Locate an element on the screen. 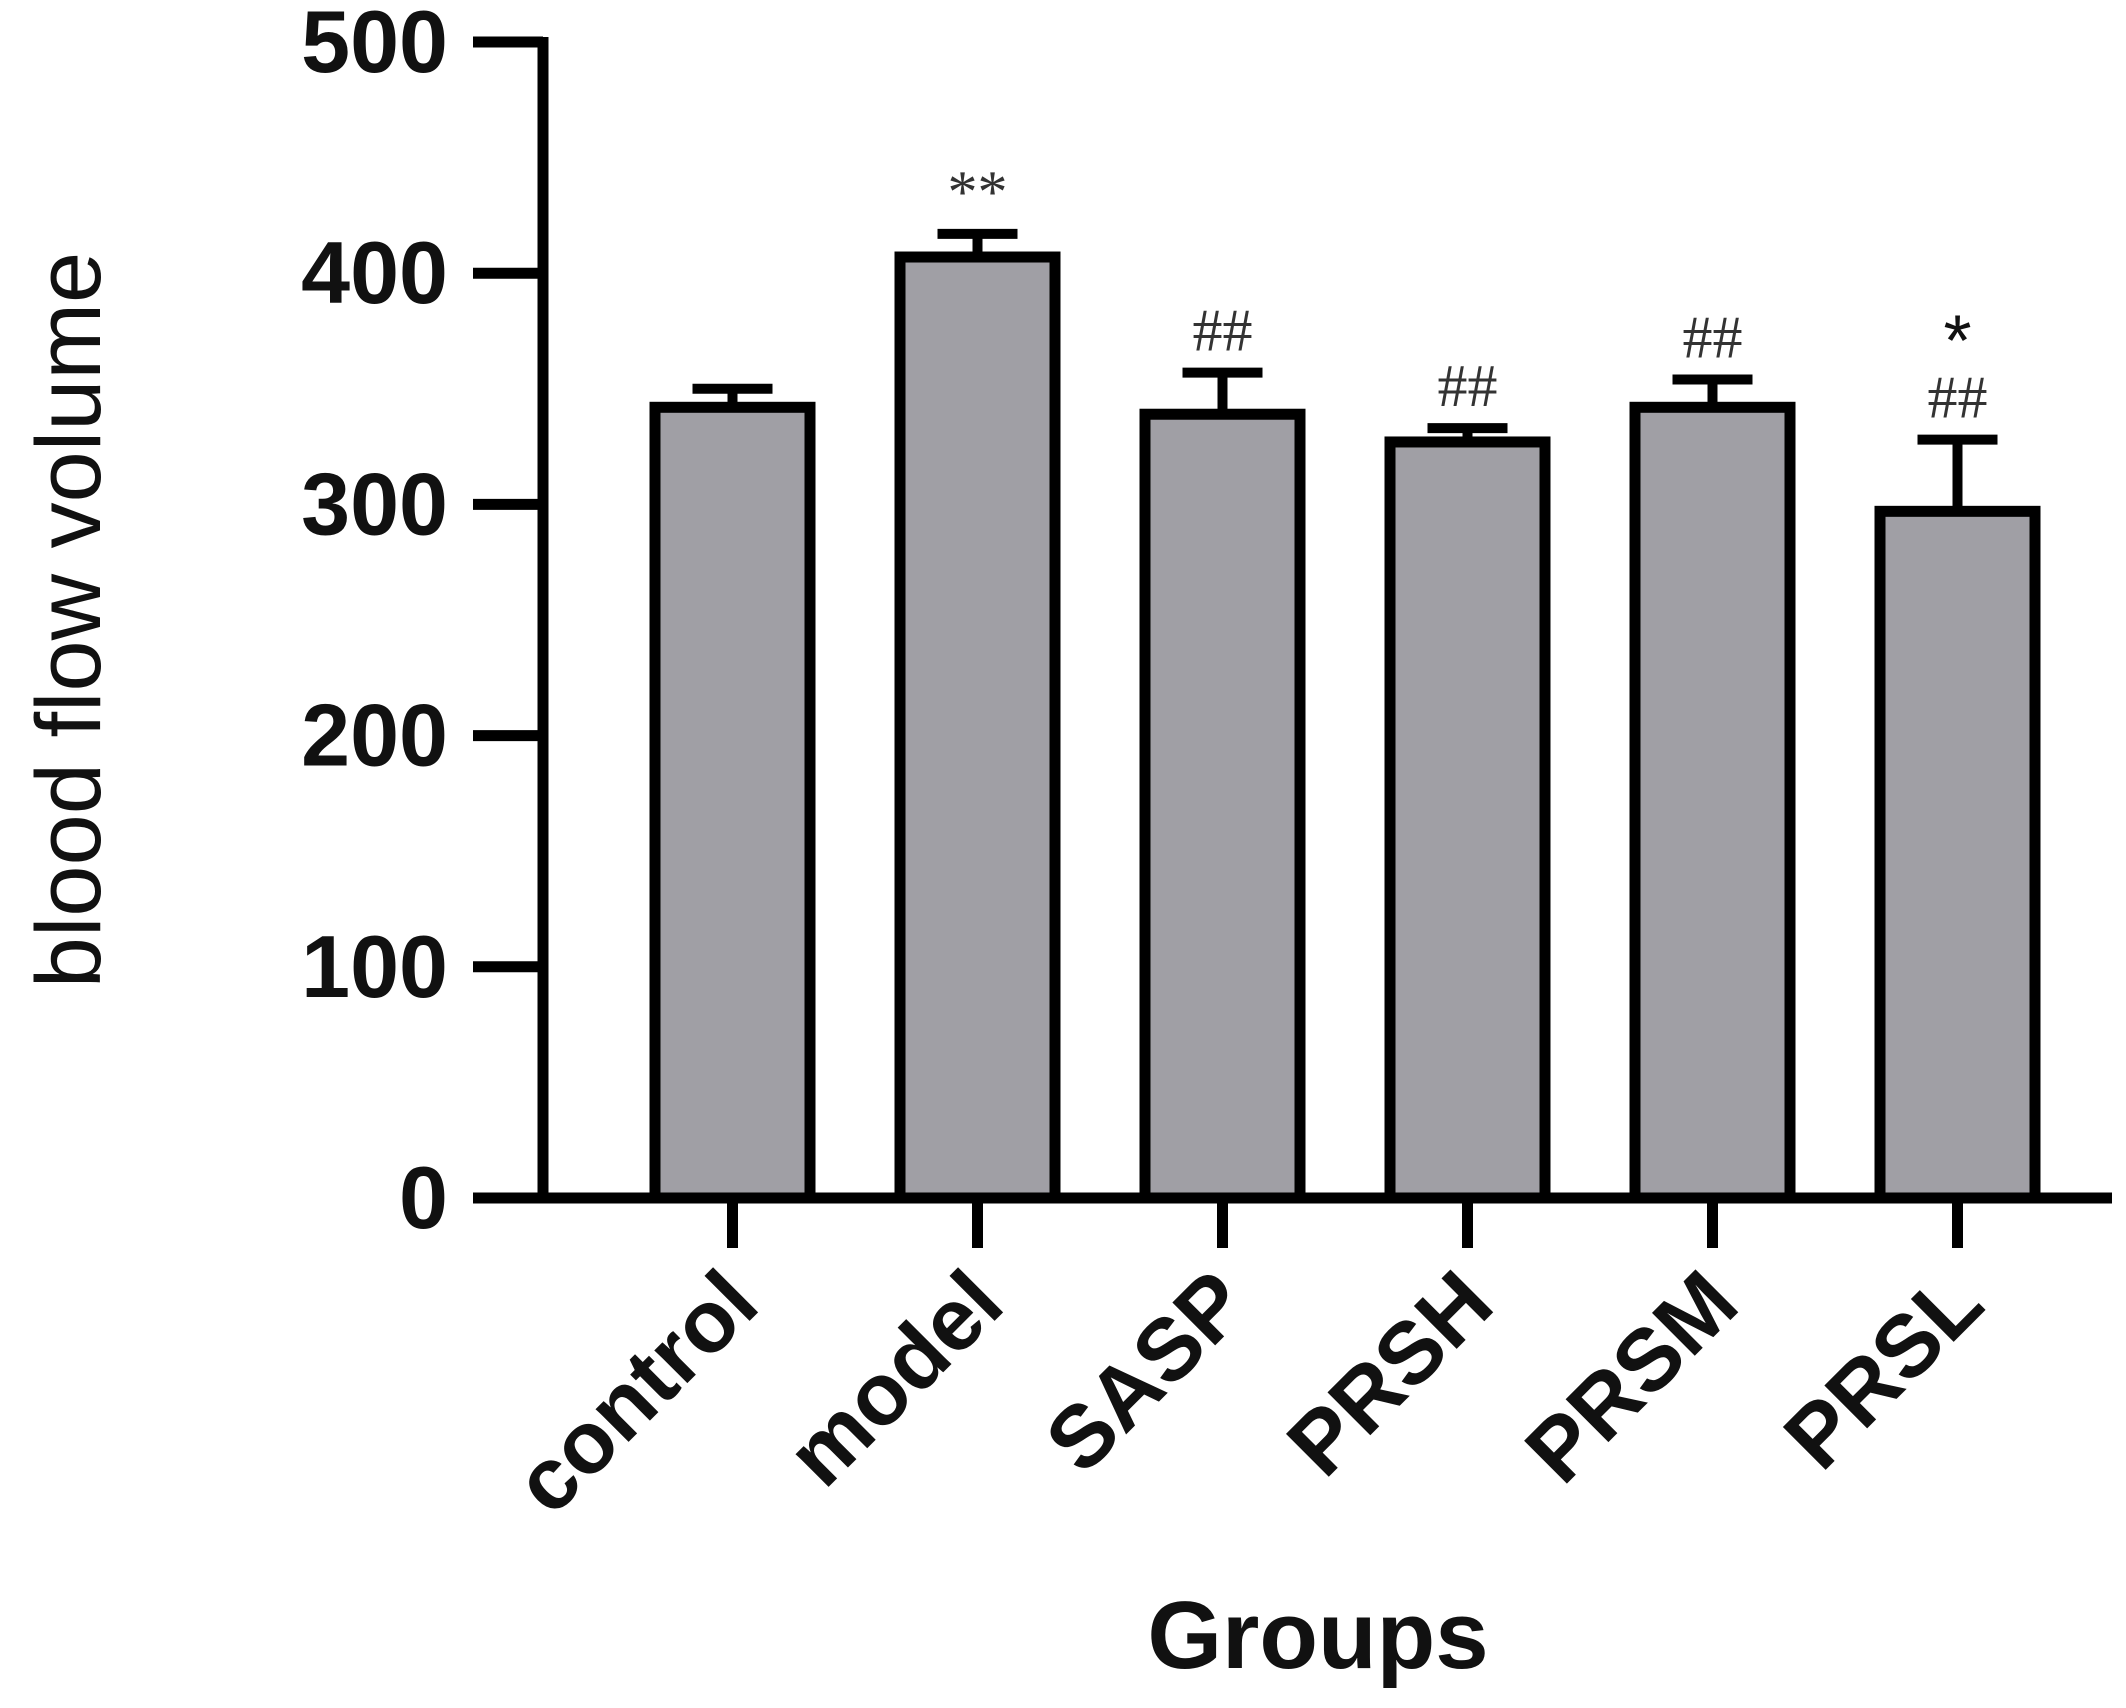 This screenshot has width=2126, height=1708. bar-sasp is located at coordinates (1222, 806).